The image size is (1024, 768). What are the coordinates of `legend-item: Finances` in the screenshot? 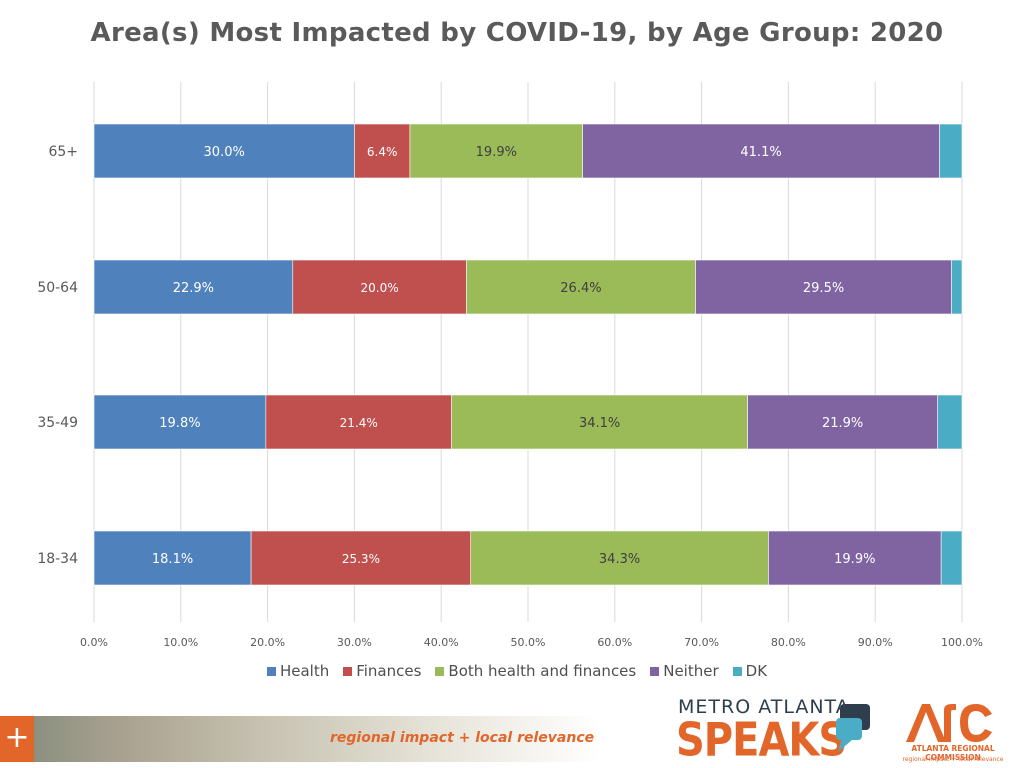 It's located at (382, 671).